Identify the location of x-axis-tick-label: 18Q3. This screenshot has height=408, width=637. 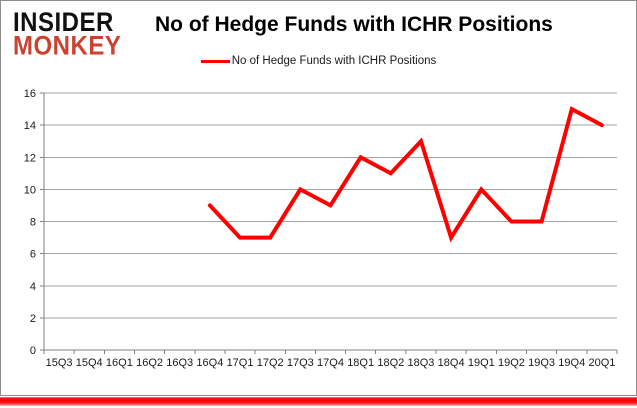
(421, 363).